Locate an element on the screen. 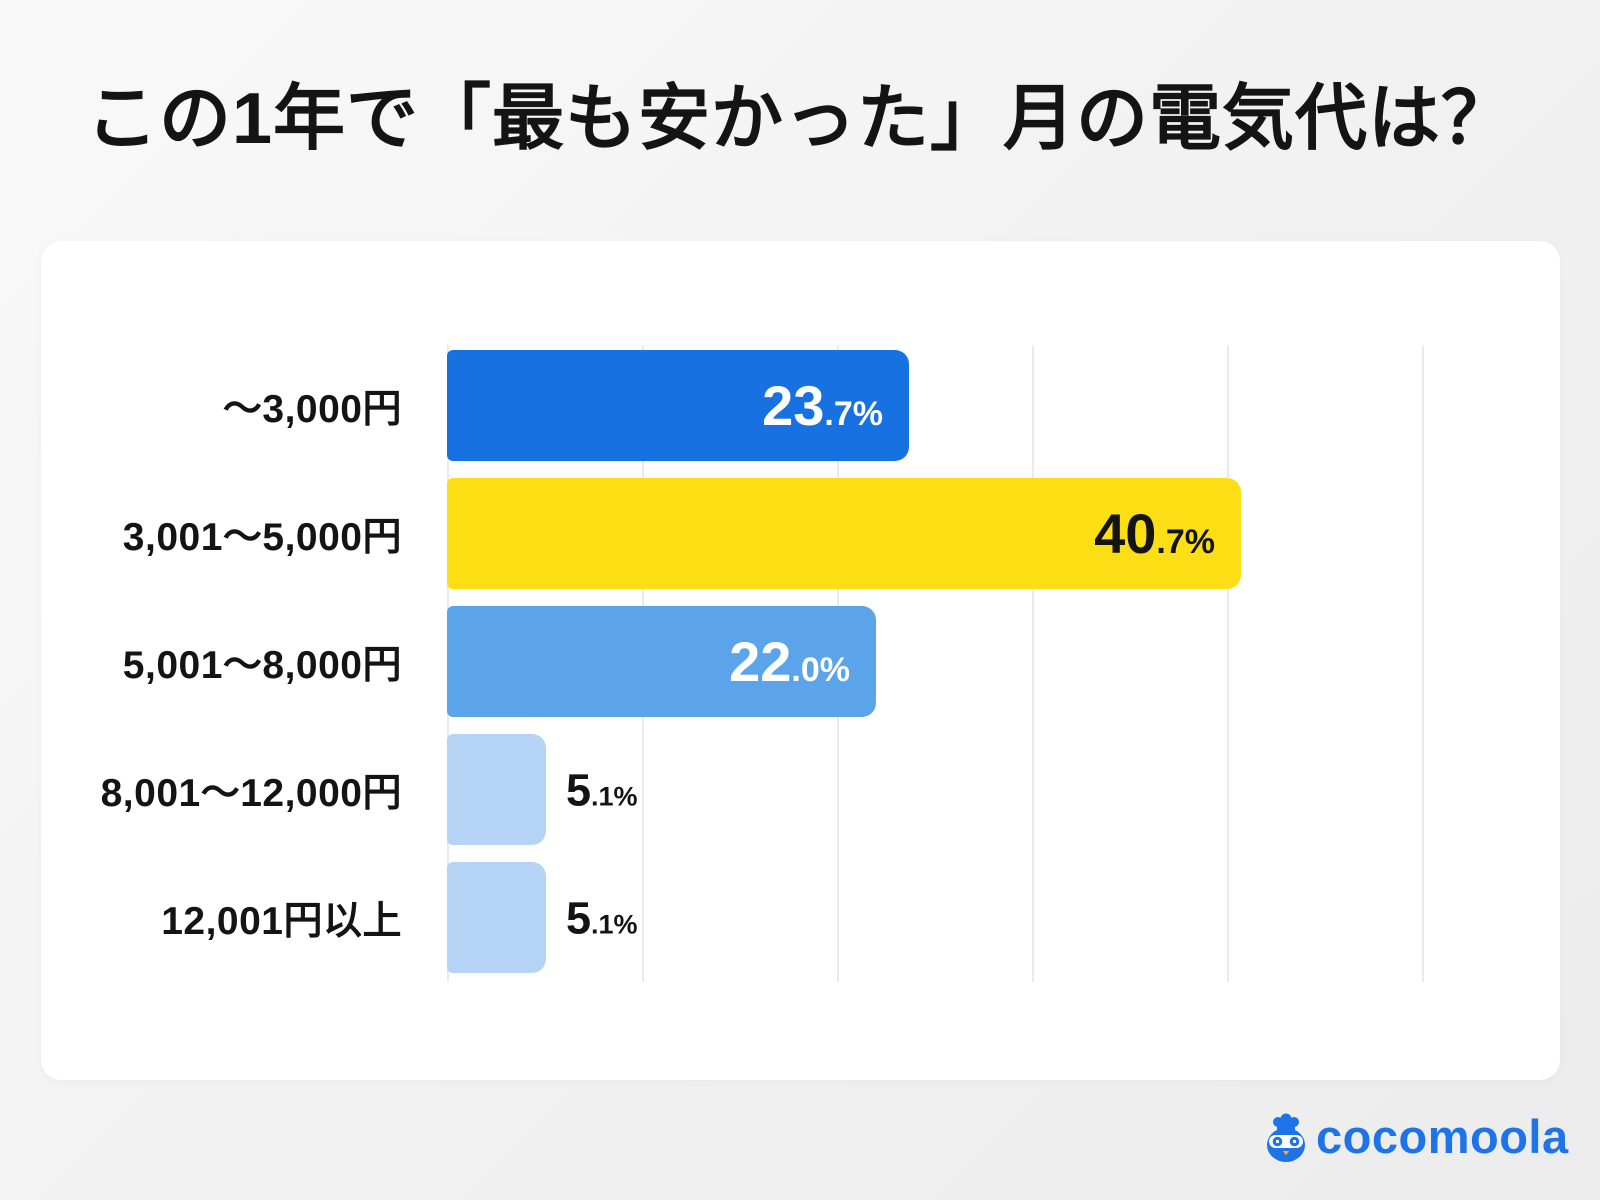 The image size is (1600, 1200). brand-logo: cocomoola is located at coordinates (1416, 1136).